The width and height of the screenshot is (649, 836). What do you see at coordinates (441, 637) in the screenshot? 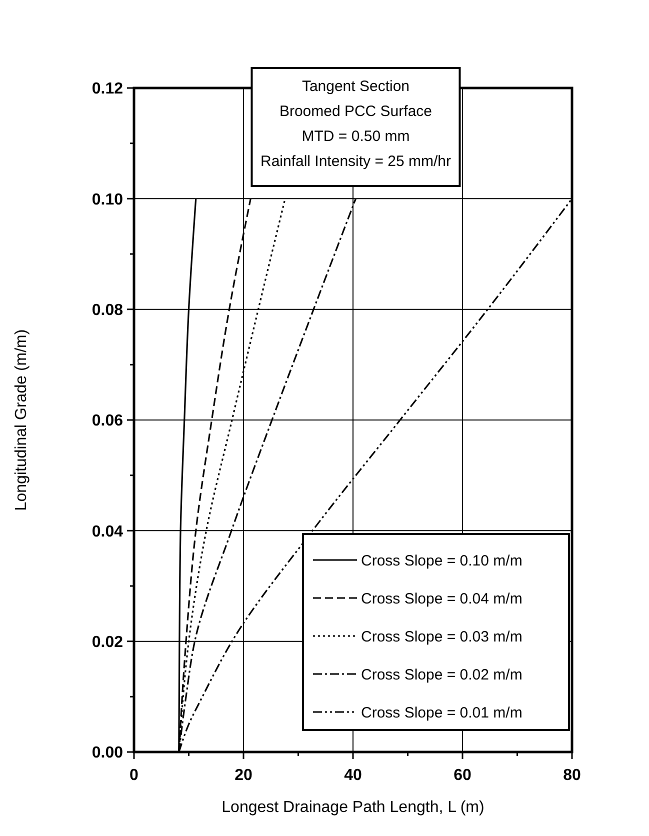
I see `legend-label: Cross Slope = 0.03 m/m` at bounding box center [441, 637].